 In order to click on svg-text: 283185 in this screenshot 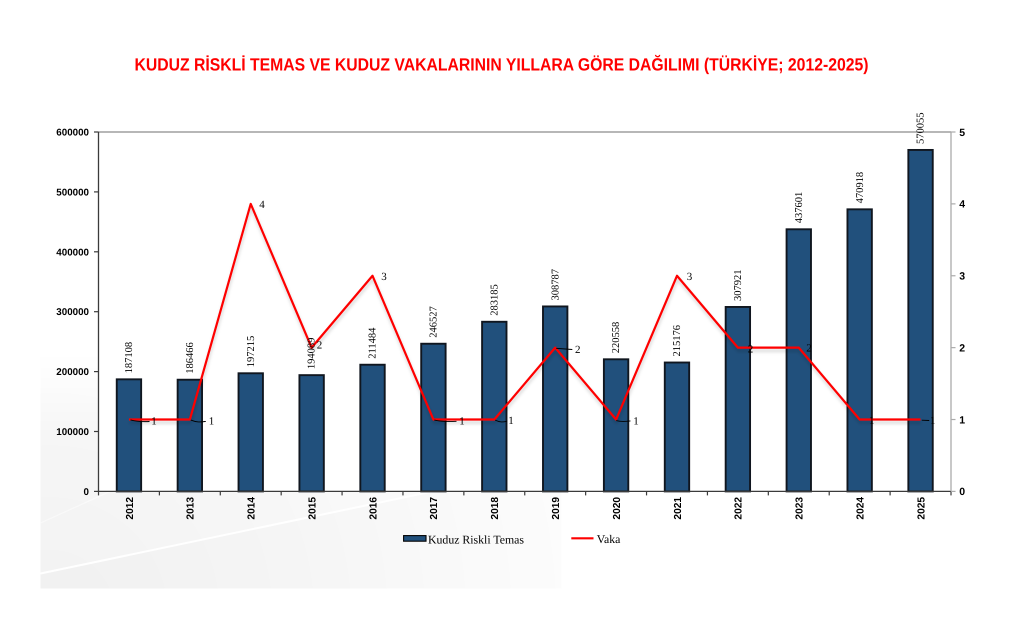, I will do `click(494, 300)`.